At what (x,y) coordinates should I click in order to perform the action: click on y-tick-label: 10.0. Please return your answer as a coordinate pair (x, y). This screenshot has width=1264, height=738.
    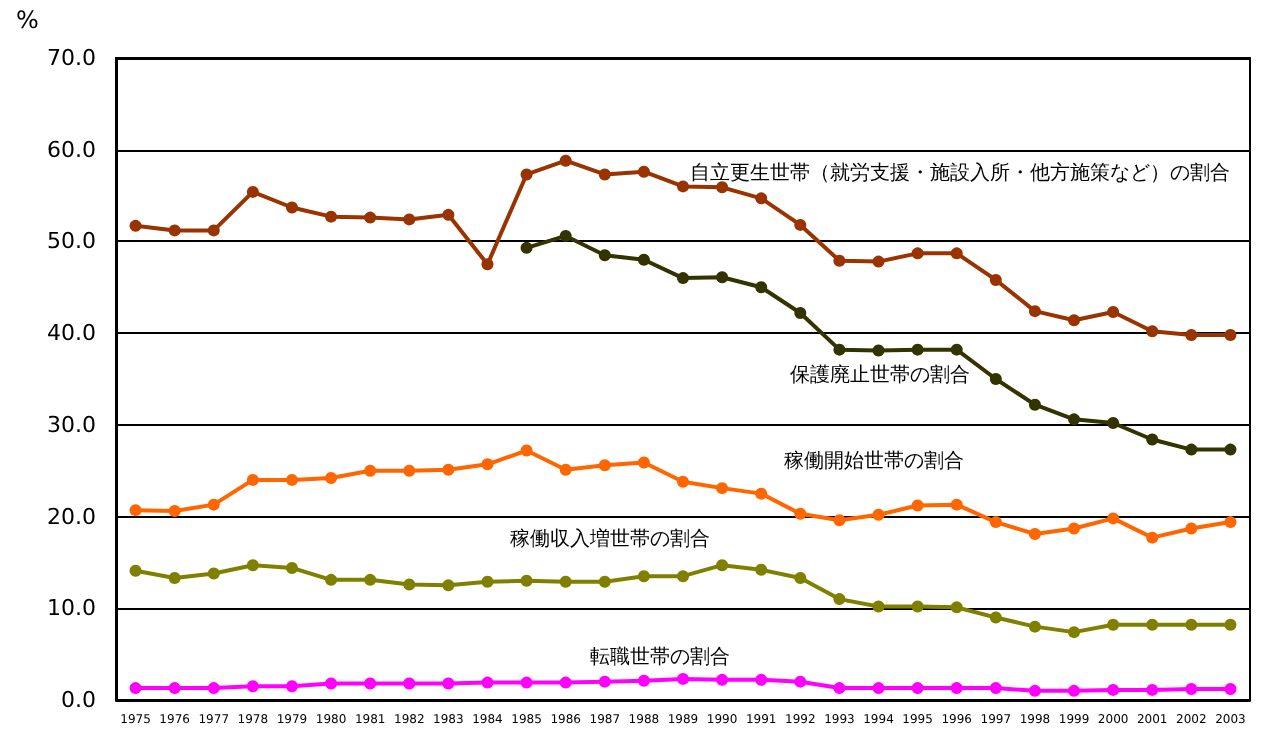
    Looking at the image, I should click on (71, 608).